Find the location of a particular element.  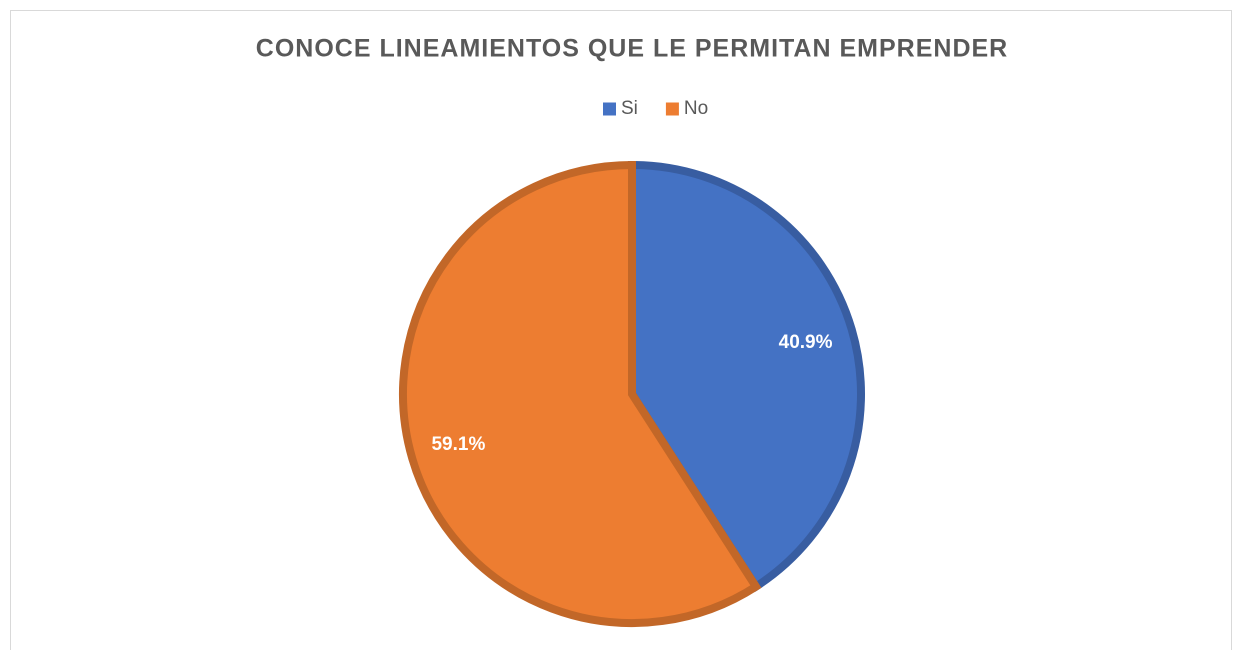

legend: Si No is located at coordinates (655, 108).